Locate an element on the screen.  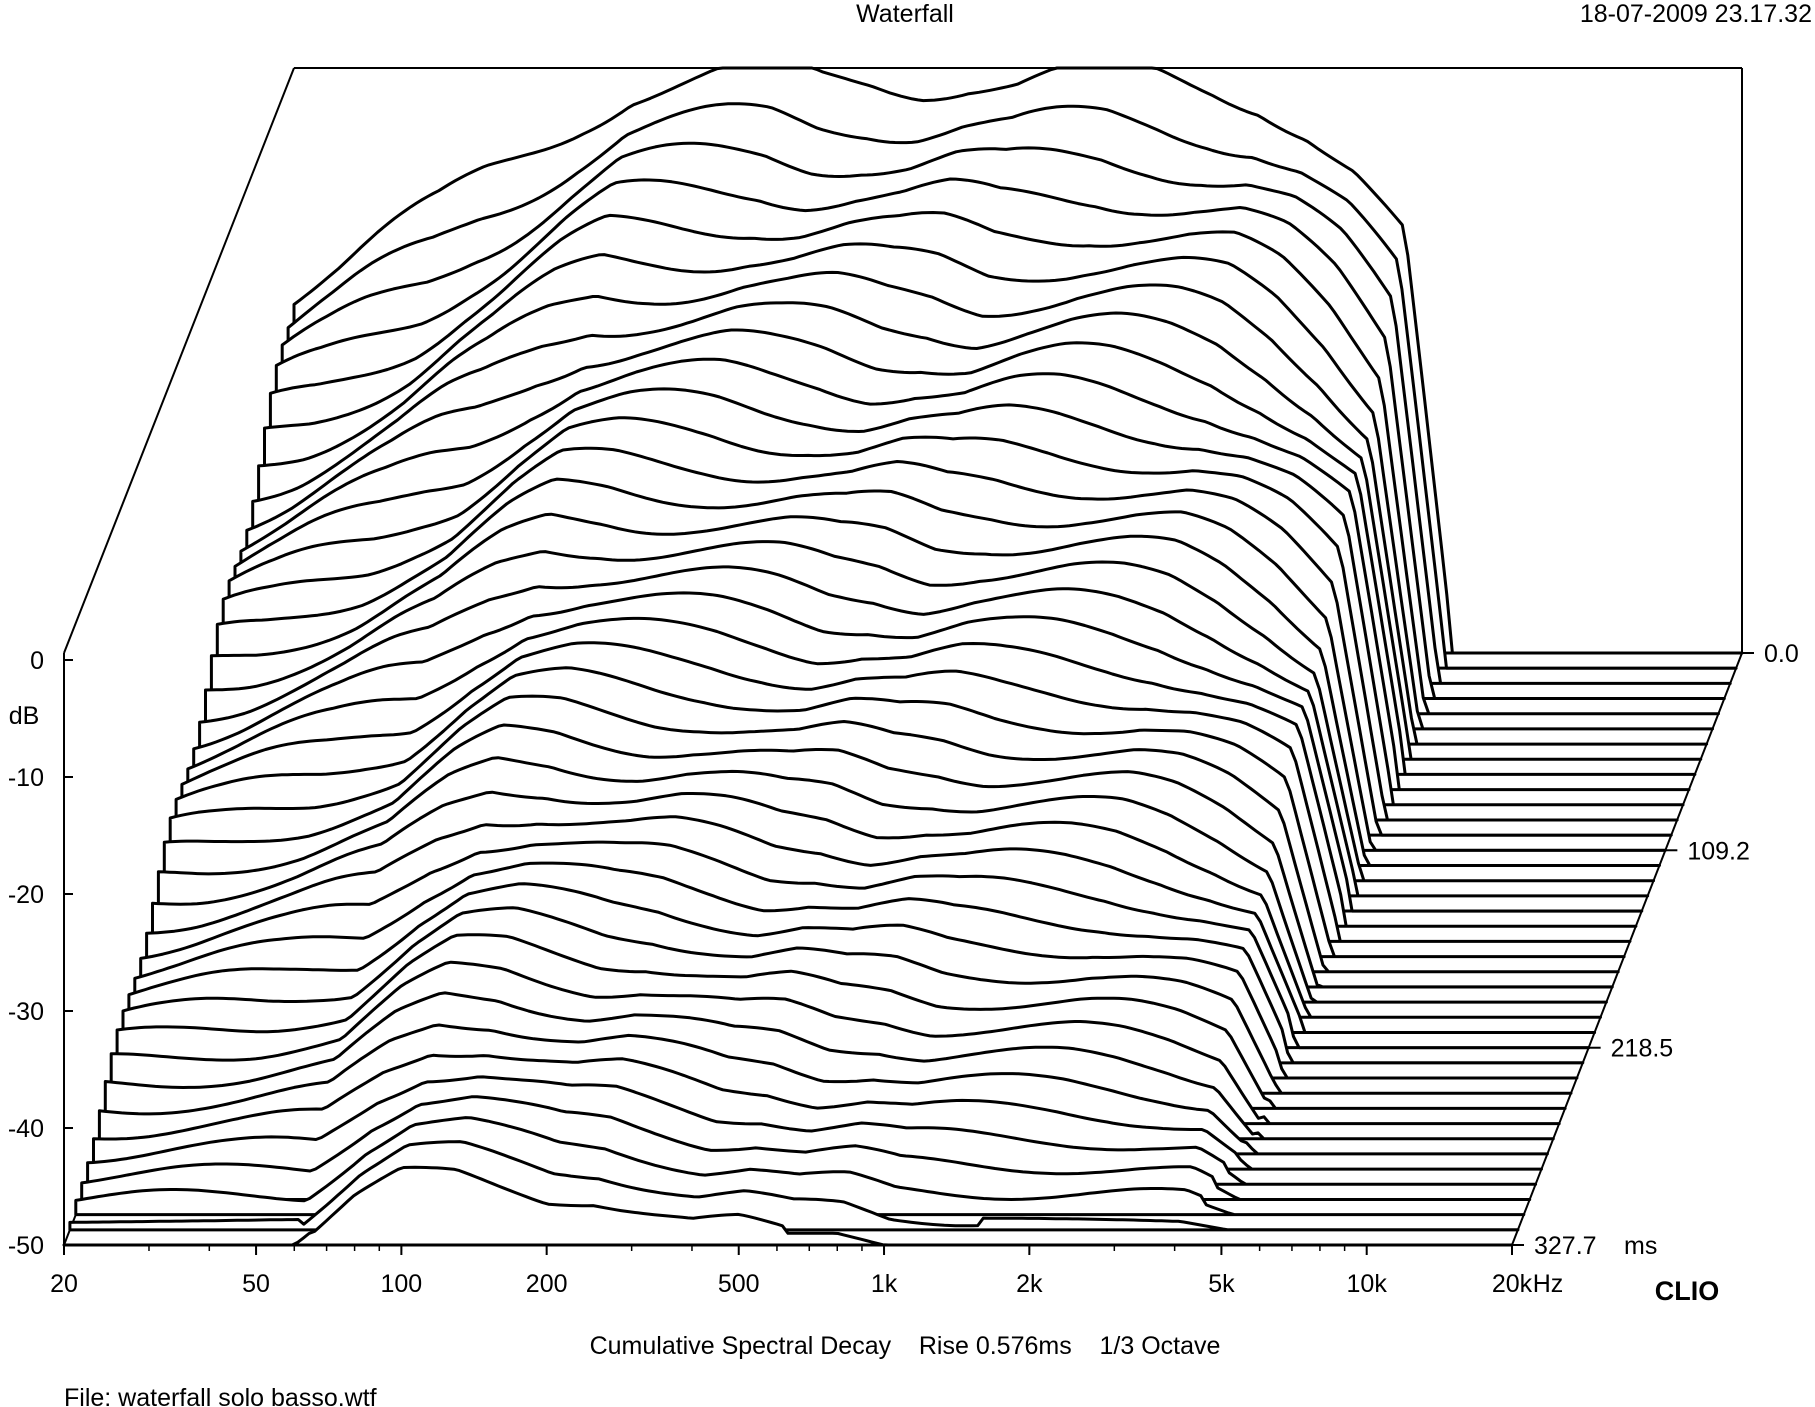
z-tick-label-0.0: 0.0 is located at coordinates (1781, 654).